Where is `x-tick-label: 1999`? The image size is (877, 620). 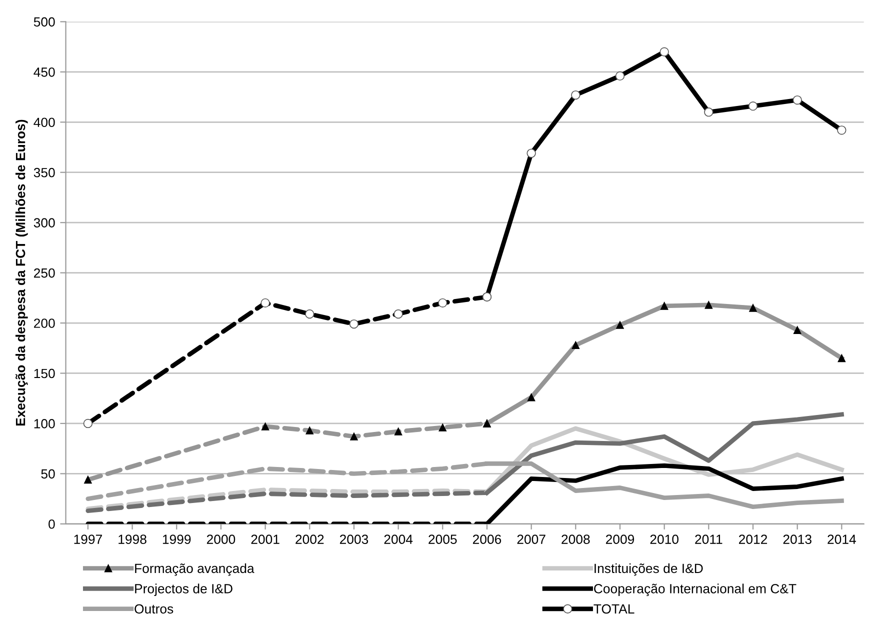
x-tick-label: 1999 is located at coordinates (176, 539).